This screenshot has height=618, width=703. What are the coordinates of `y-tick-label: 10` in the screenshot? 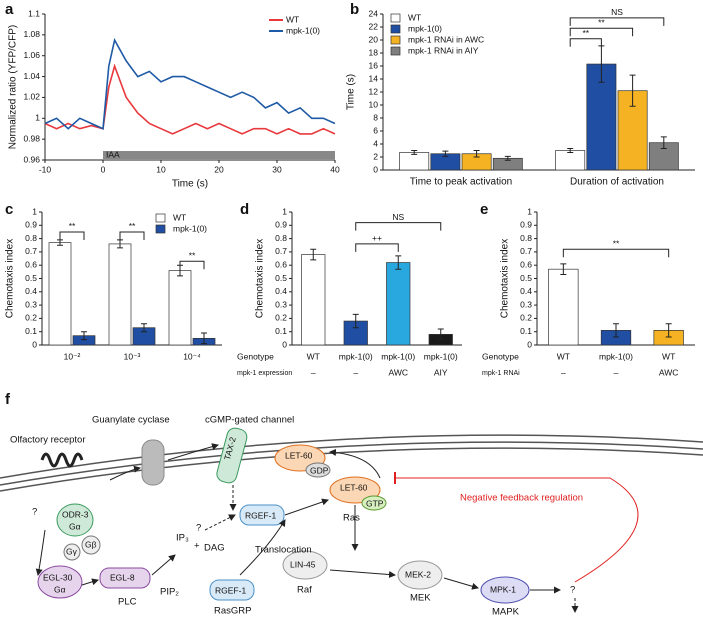 It's located at (374, 104).